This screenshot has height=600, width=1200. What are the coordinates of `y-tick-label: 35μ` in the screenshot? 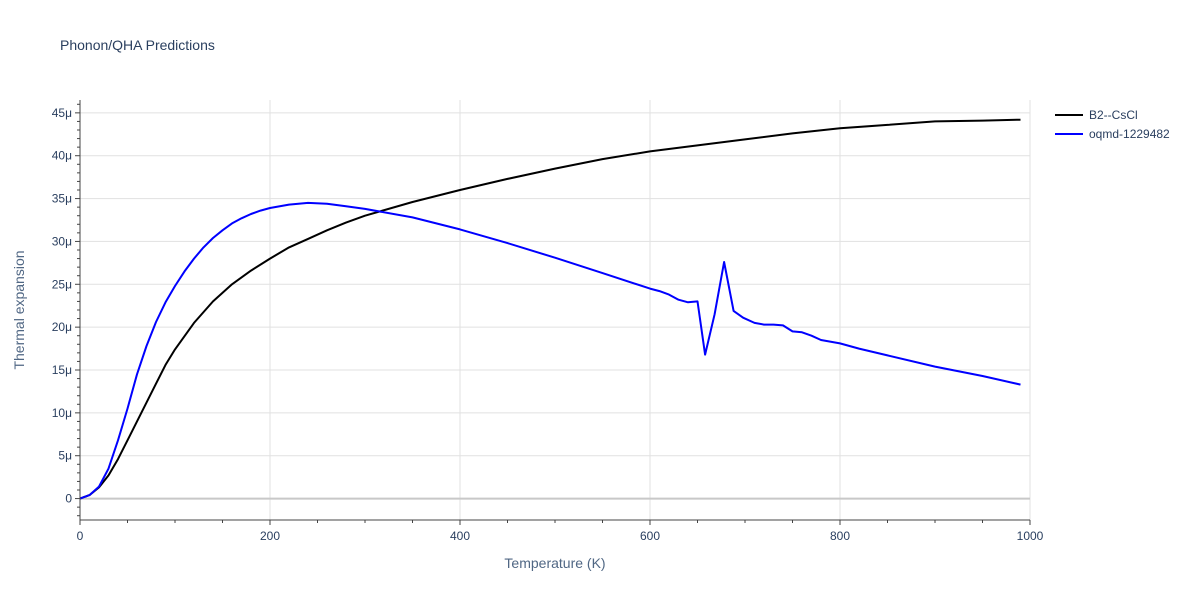 It's located at (62, 199).